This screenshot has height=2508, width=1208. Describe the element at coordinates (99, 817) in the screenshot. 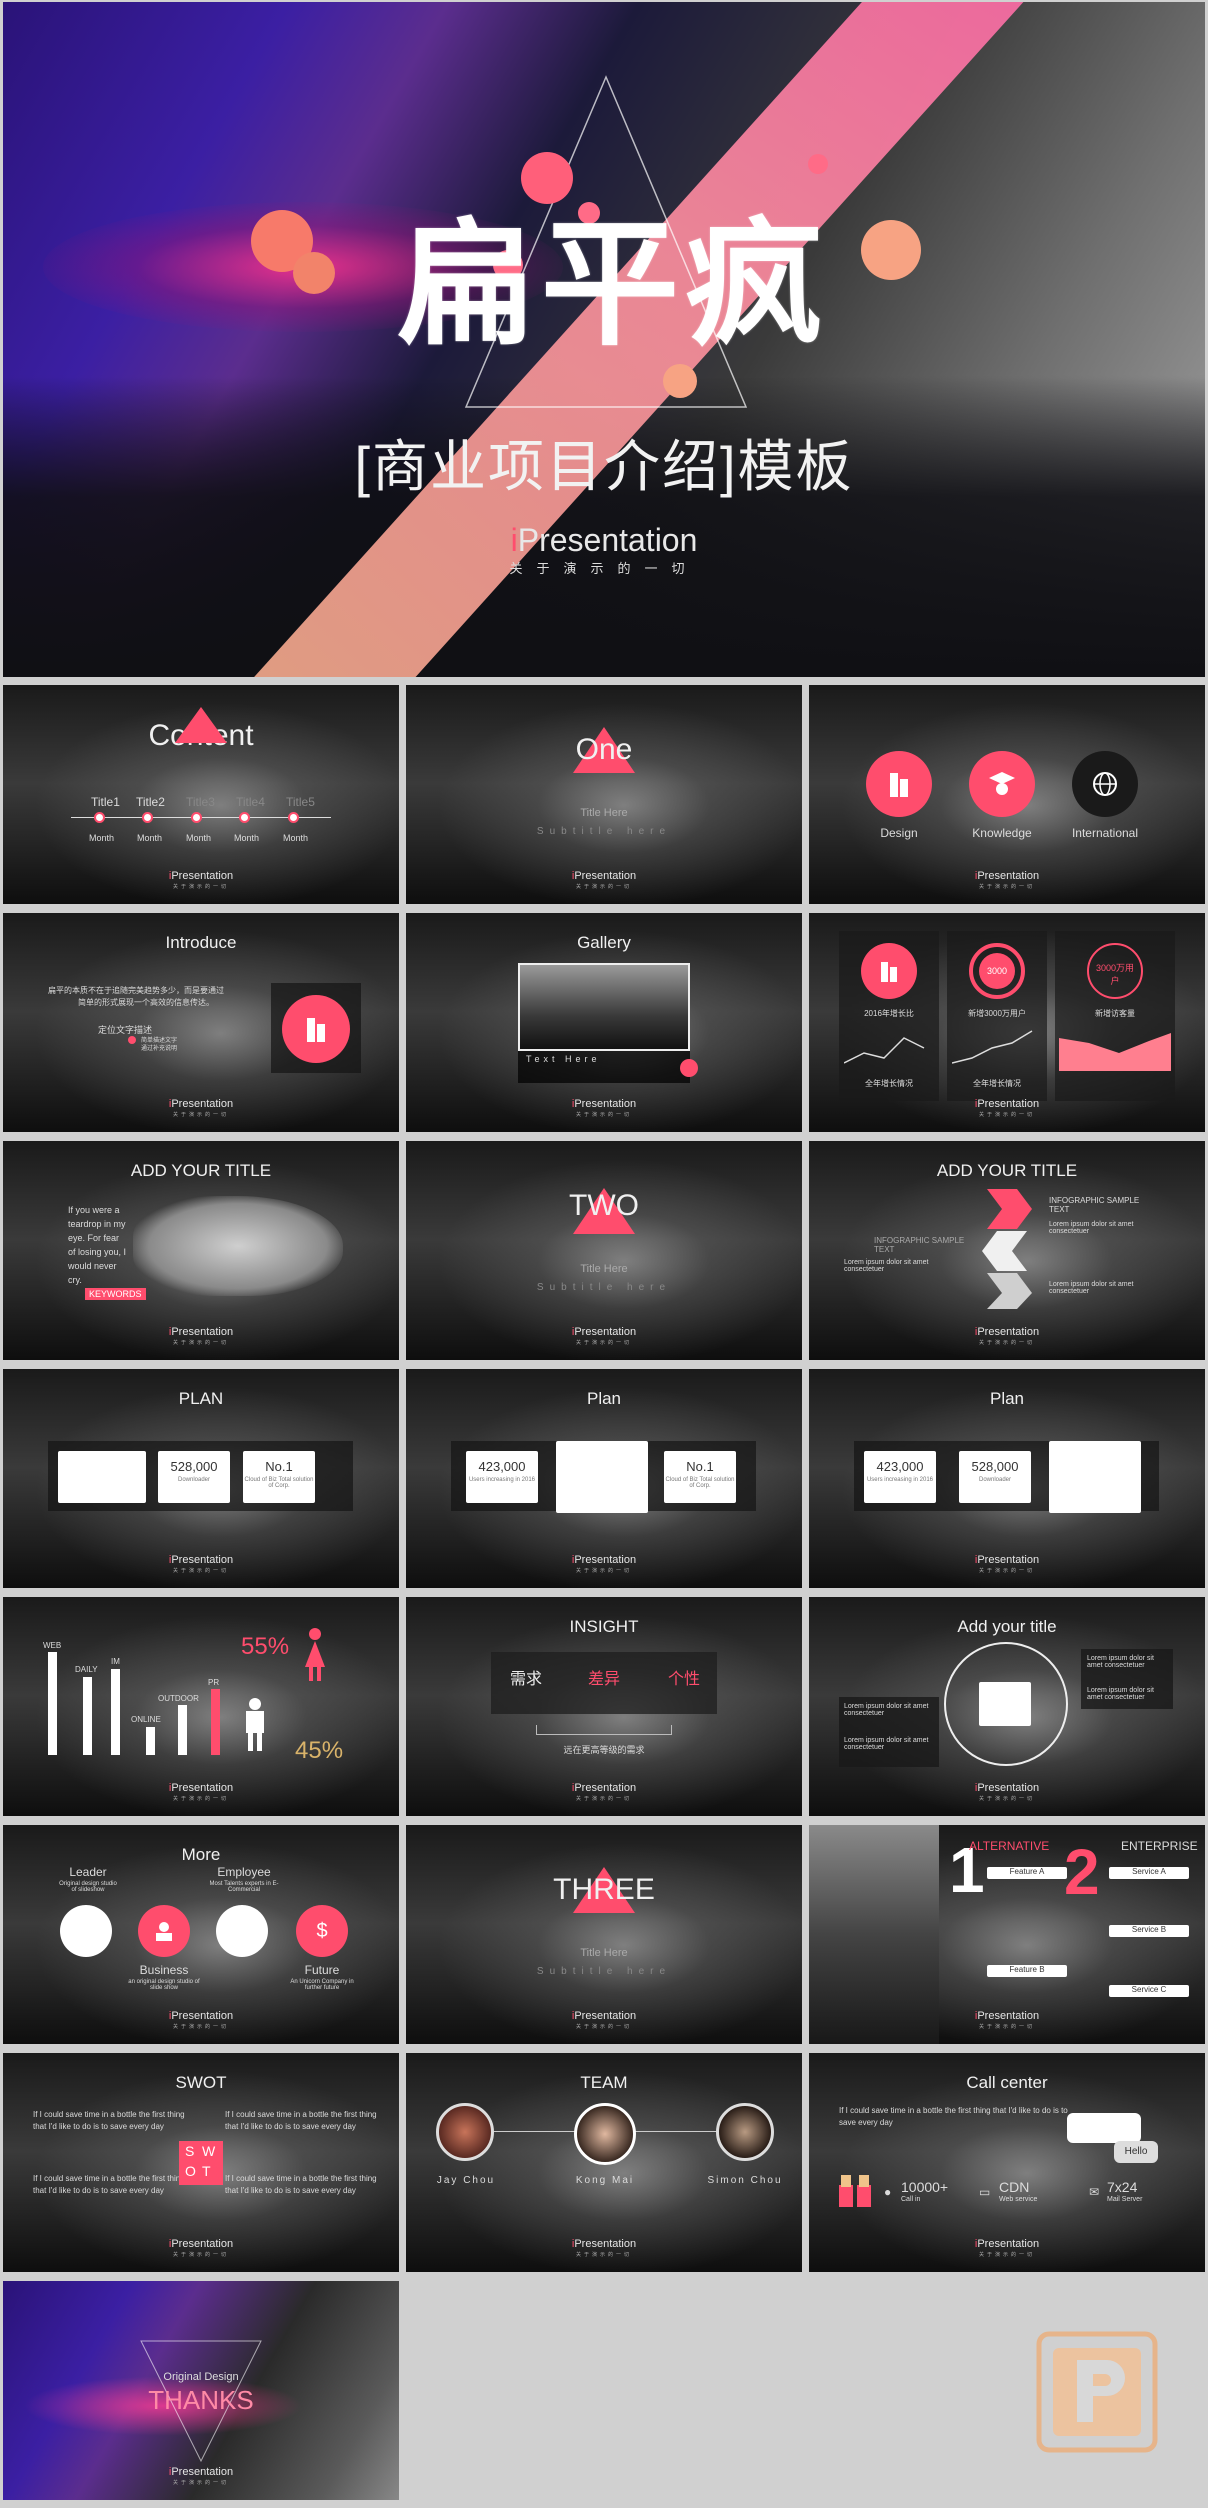

I see `timeline-dot` at that location.